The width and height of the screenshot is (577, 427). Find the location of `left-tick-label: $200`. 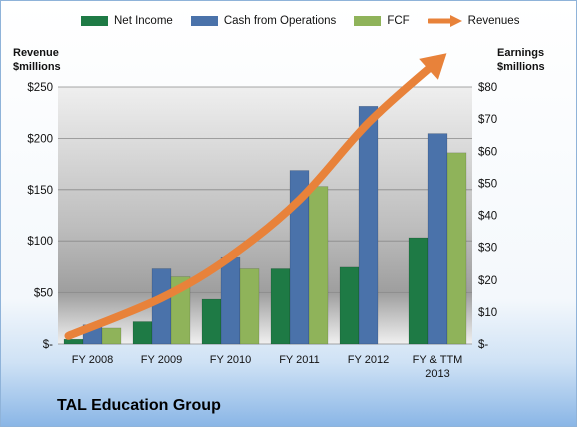

left-tick-label: $200 is located at coordinates (40, 139).